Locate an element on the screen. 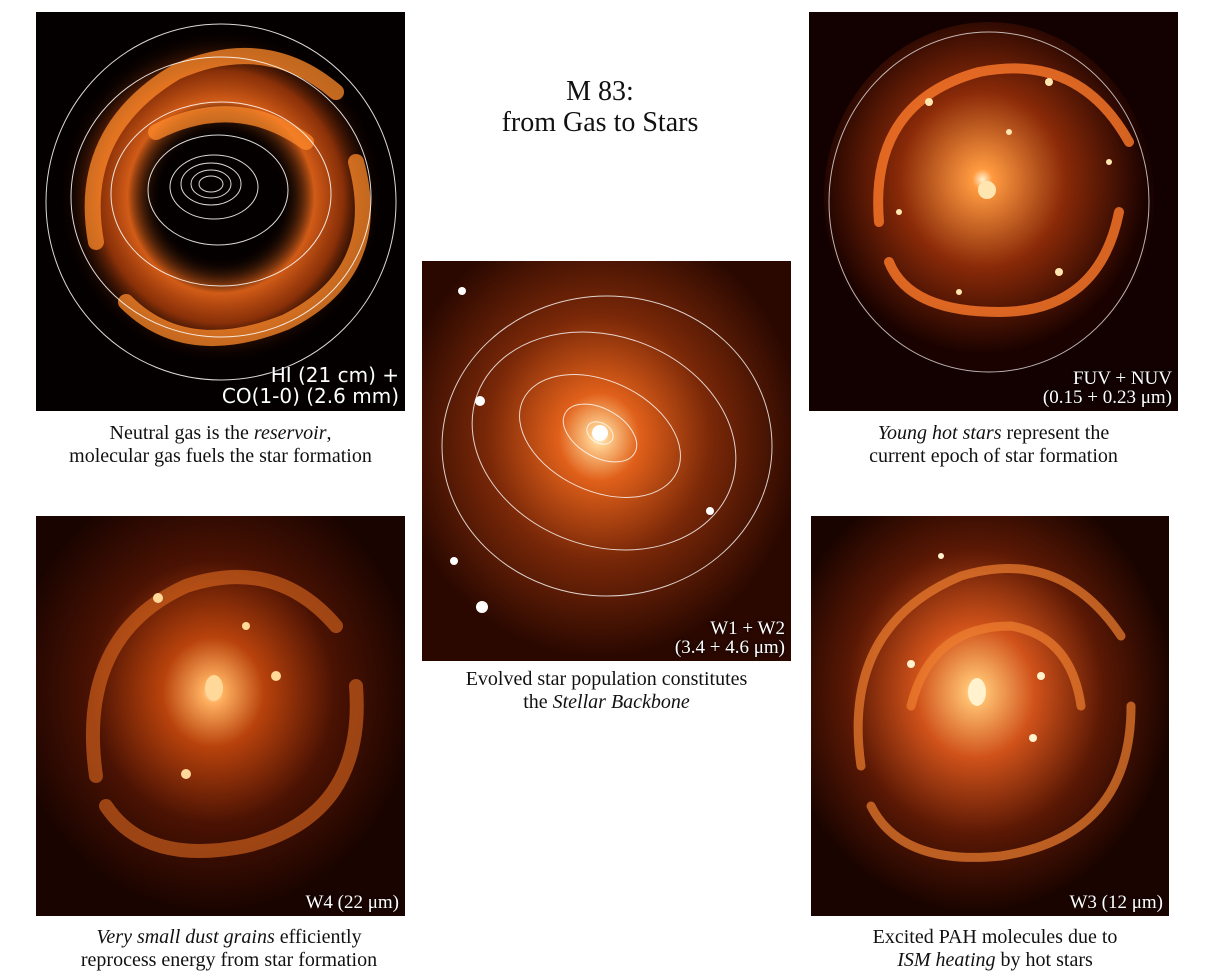 The height and width of the screenshot is (980, 1218). uv-caption-emphasis: Young hot stars is located at coordinates (939, 433).